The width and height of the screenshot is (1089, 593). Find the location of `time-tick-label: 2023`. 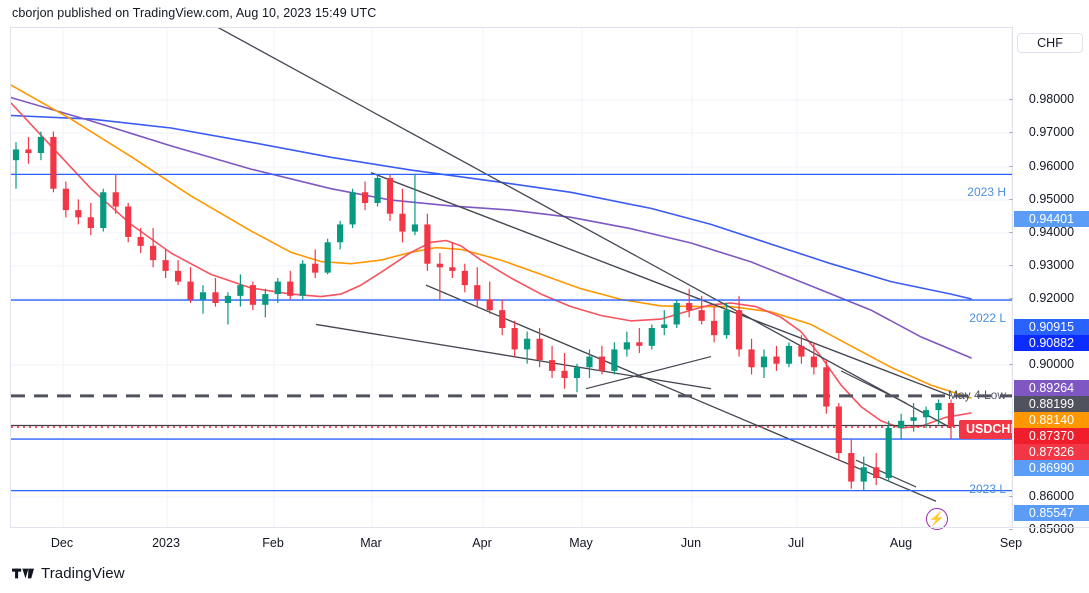

time-tick-label: 2023 is located at coordinates (166, 543).